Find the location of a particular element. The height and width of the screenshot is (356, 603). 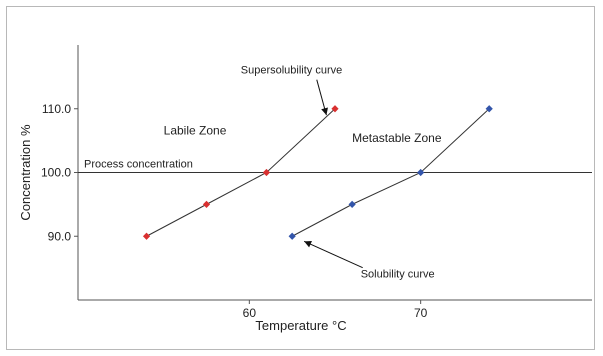

reference-line-label: Process concentration is located at coordinates (138, 165).